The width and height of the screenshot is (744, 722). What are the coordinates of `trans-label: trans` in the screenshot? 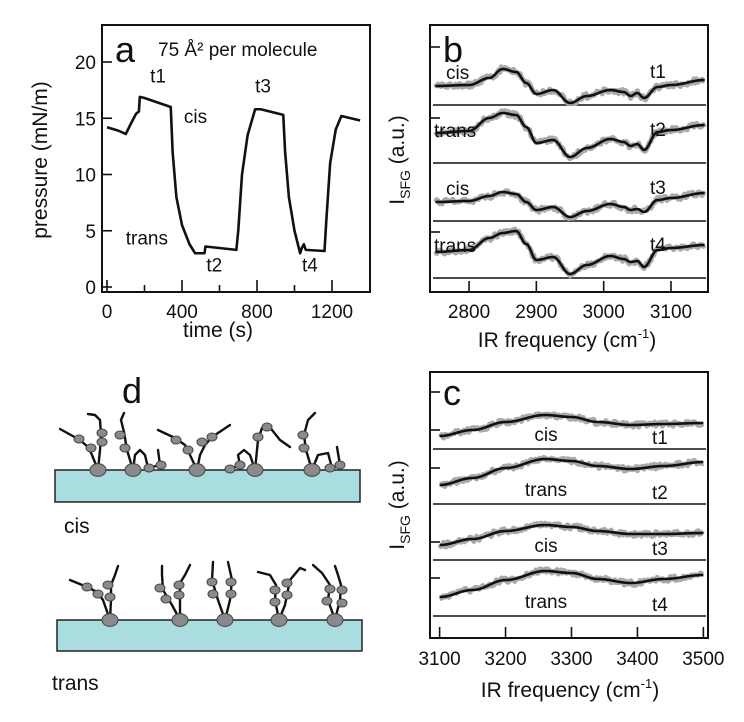 It's located at (75, 683).